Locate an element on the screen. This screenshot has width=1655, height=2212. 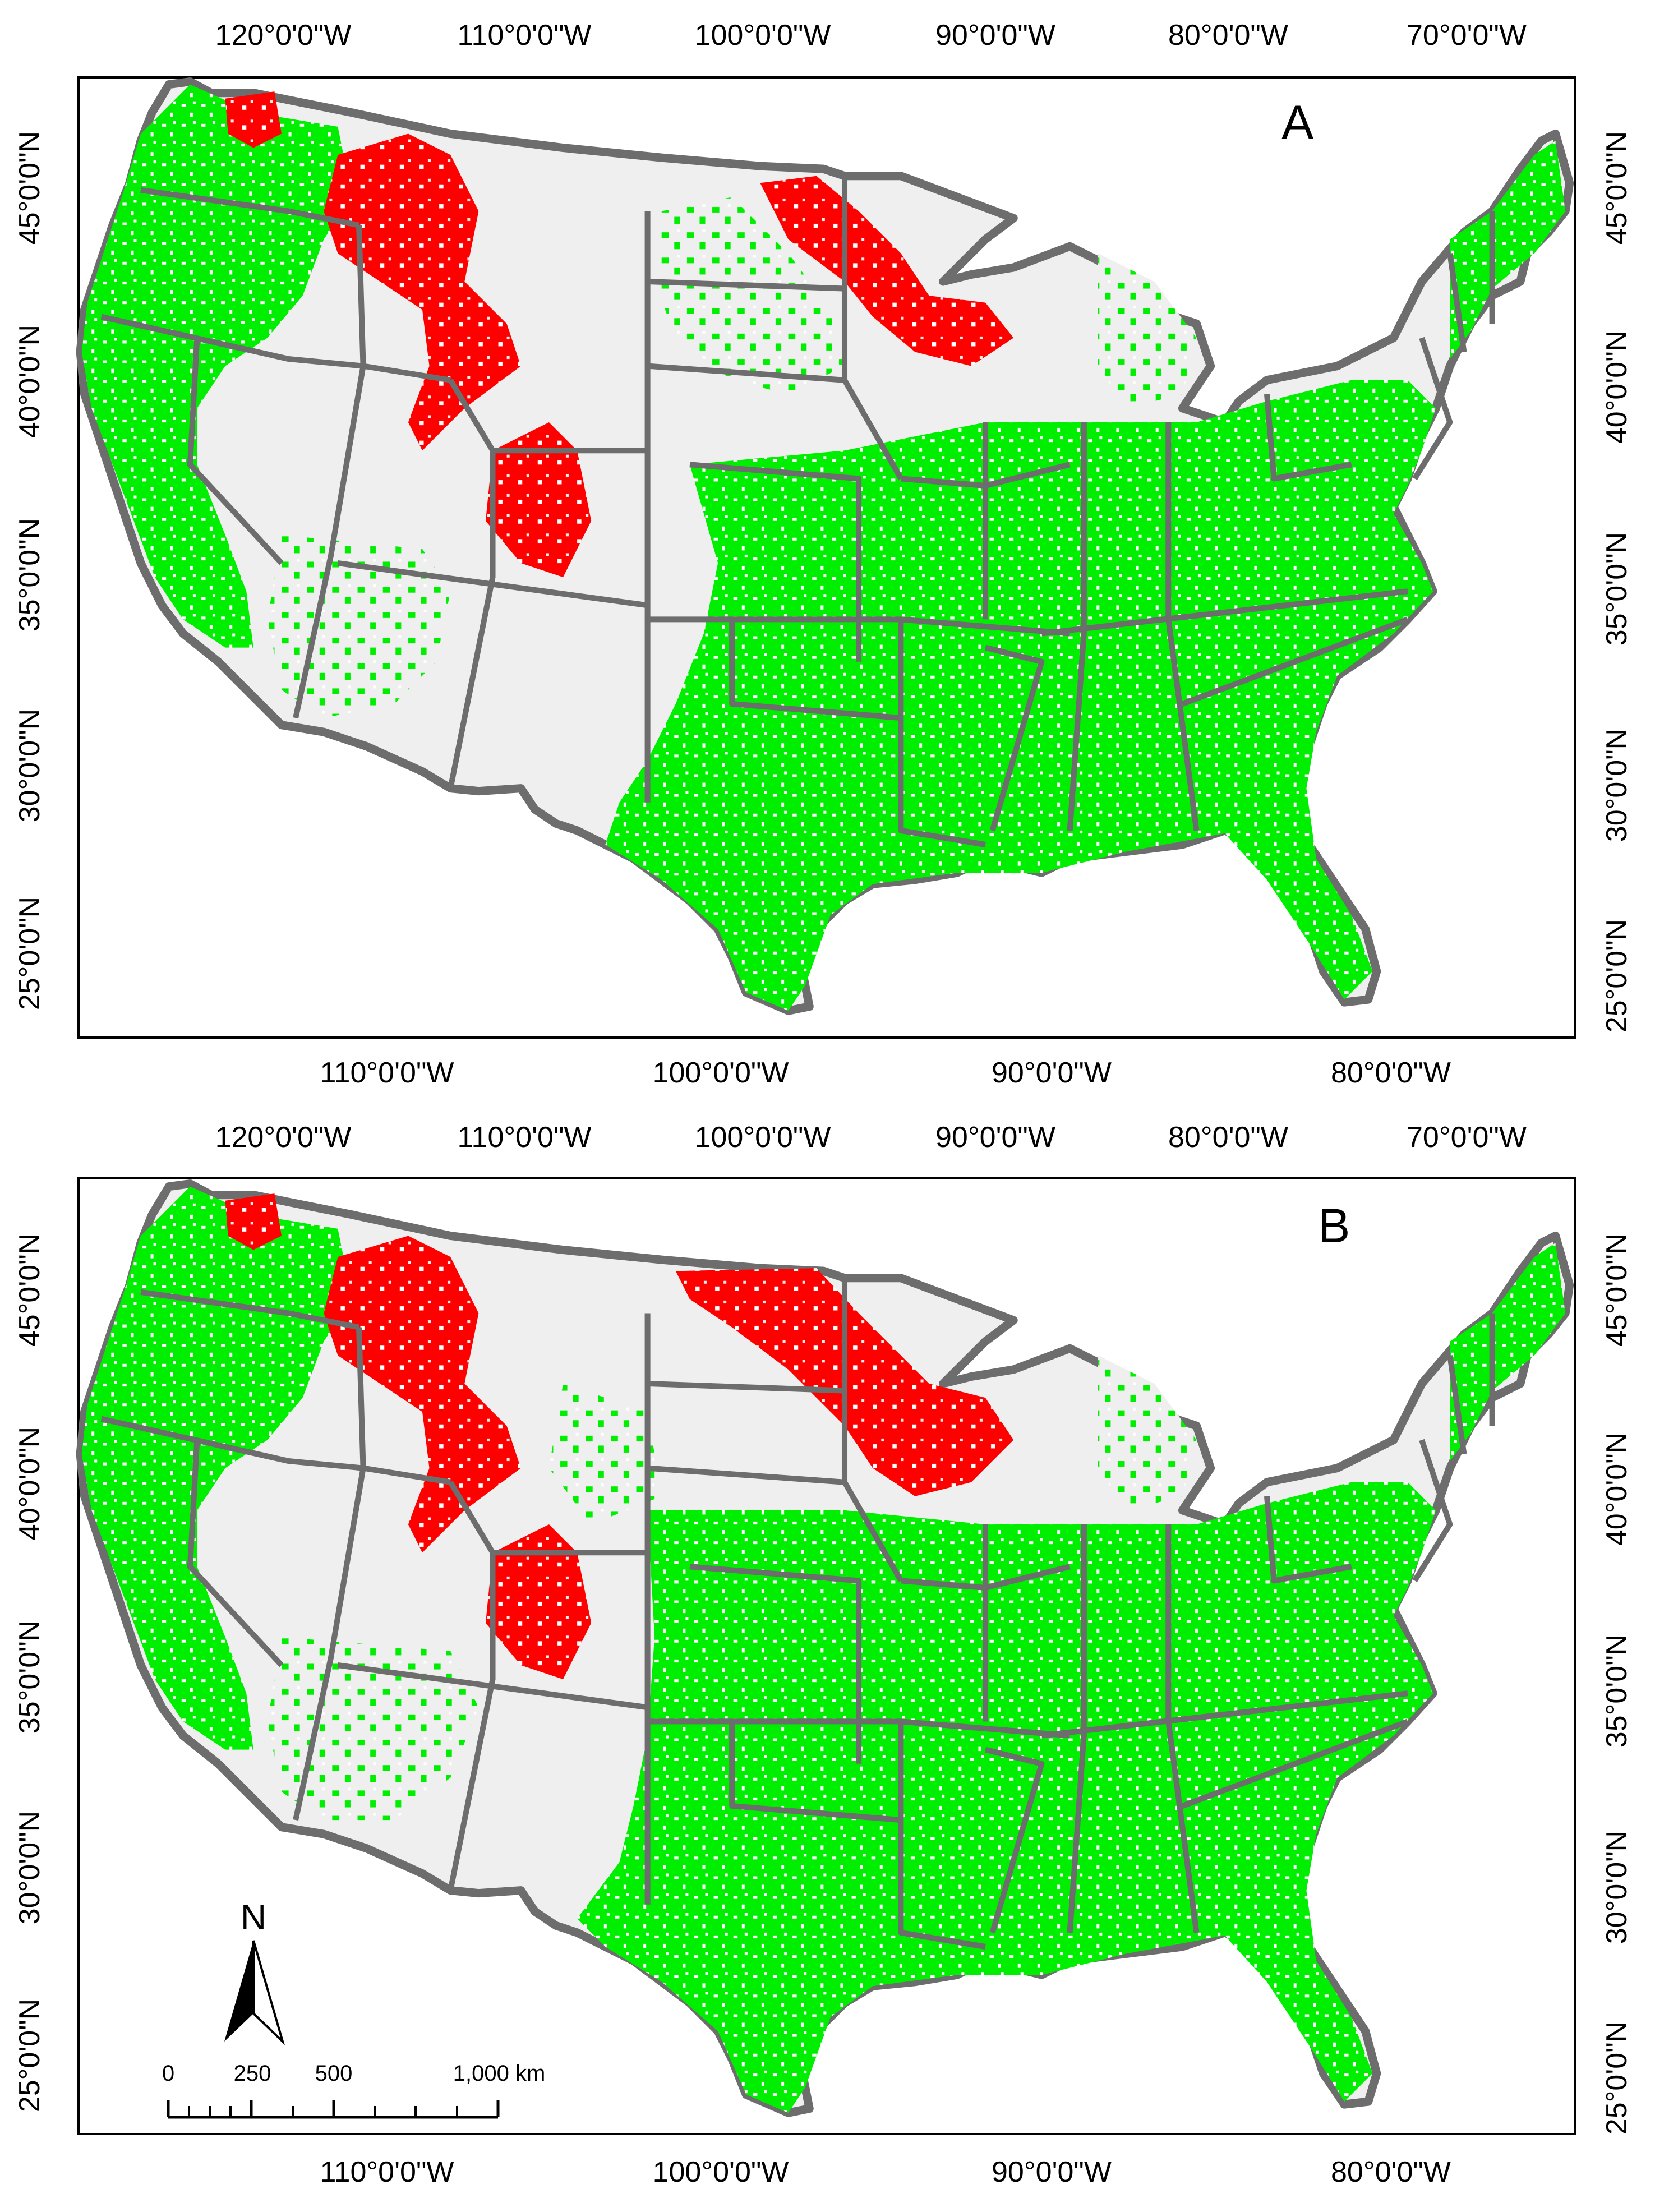
scale-label: 1,000 km is located at coordinates (499, 2073).